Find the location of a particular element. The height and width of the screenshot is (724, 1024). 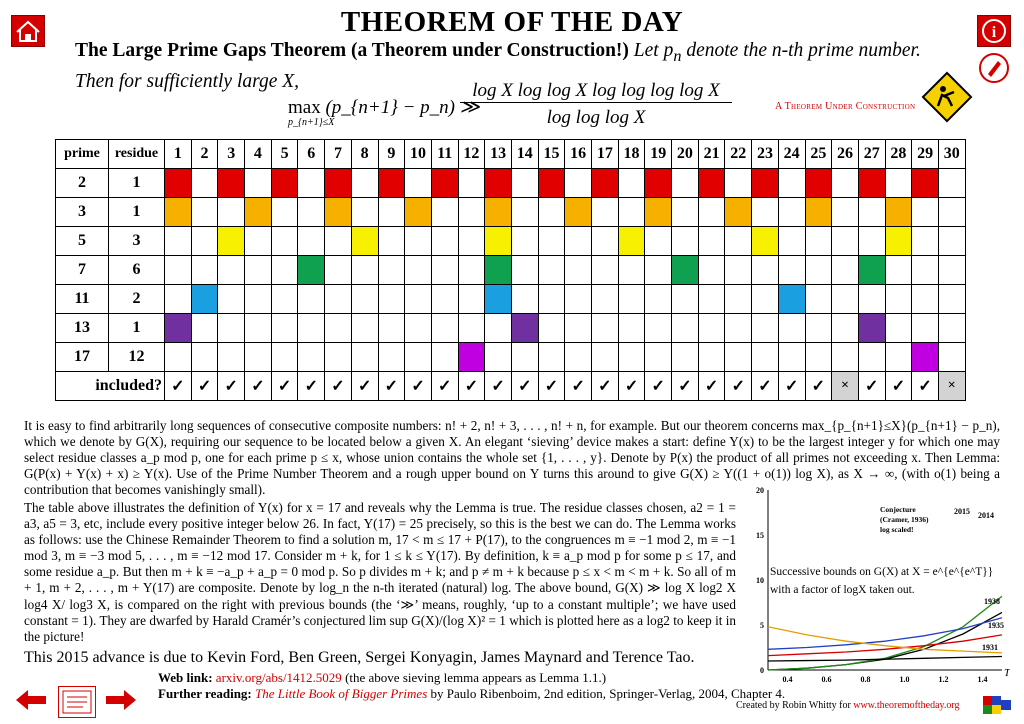

col-header-21: 21 is located at coordinates (711, 154).